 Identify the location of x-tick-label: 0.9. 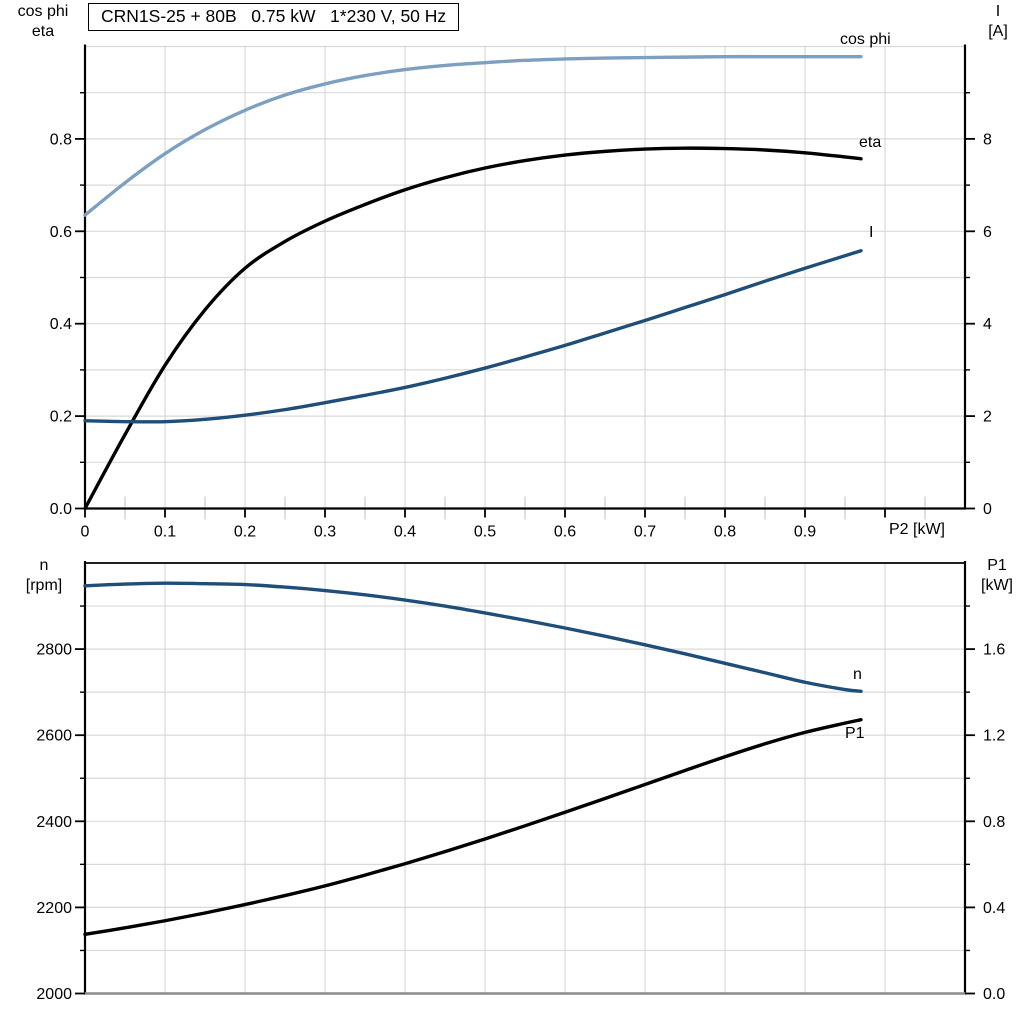
(805, 532).